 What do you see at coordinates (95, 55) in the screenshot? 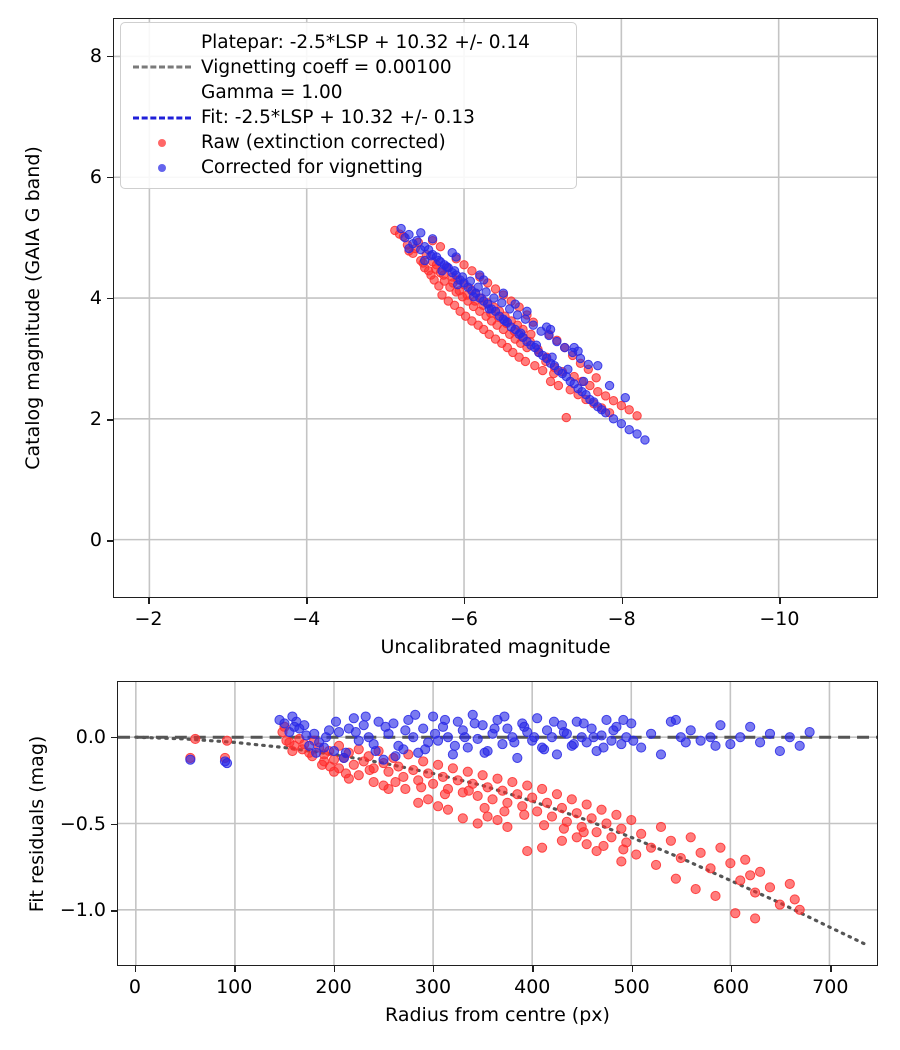
I see `y-tick-label: 8` at bounding box center [95, 55].